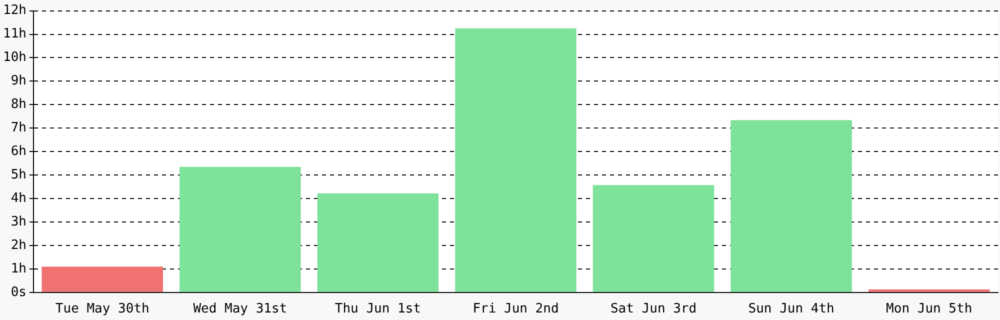 This screenshot has width=1000, height=320. What do you see at coordinates (377, 309) in the screenshot?
I see `x-tick-label: Thu Jun 1st` at bounding box center [377, 309].